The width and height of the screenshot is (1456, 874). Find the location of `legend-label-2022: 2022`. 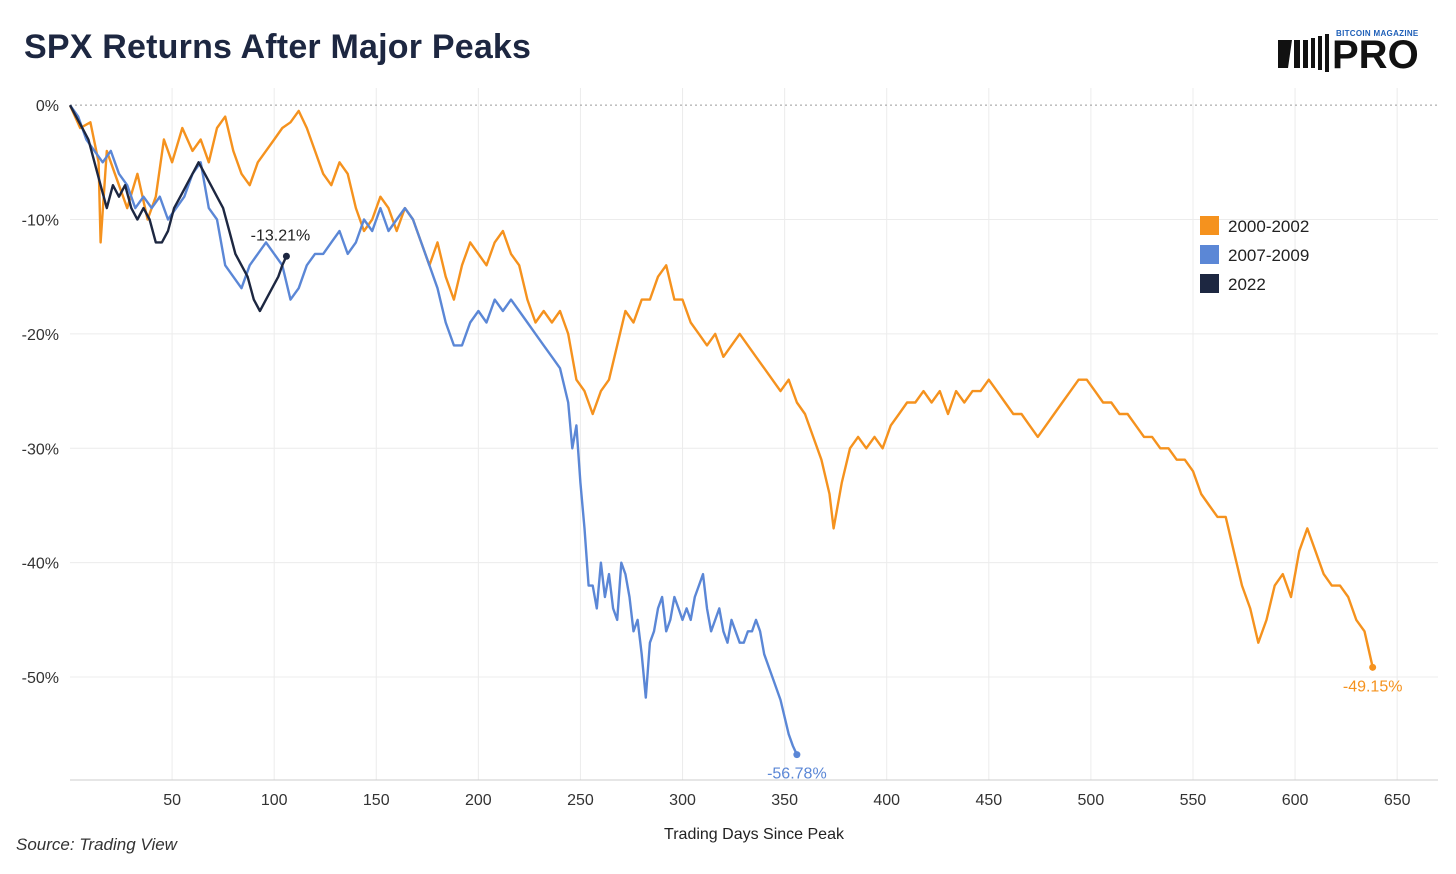

legend-label-2022: 2022 is located at coordinates (1247, 284).